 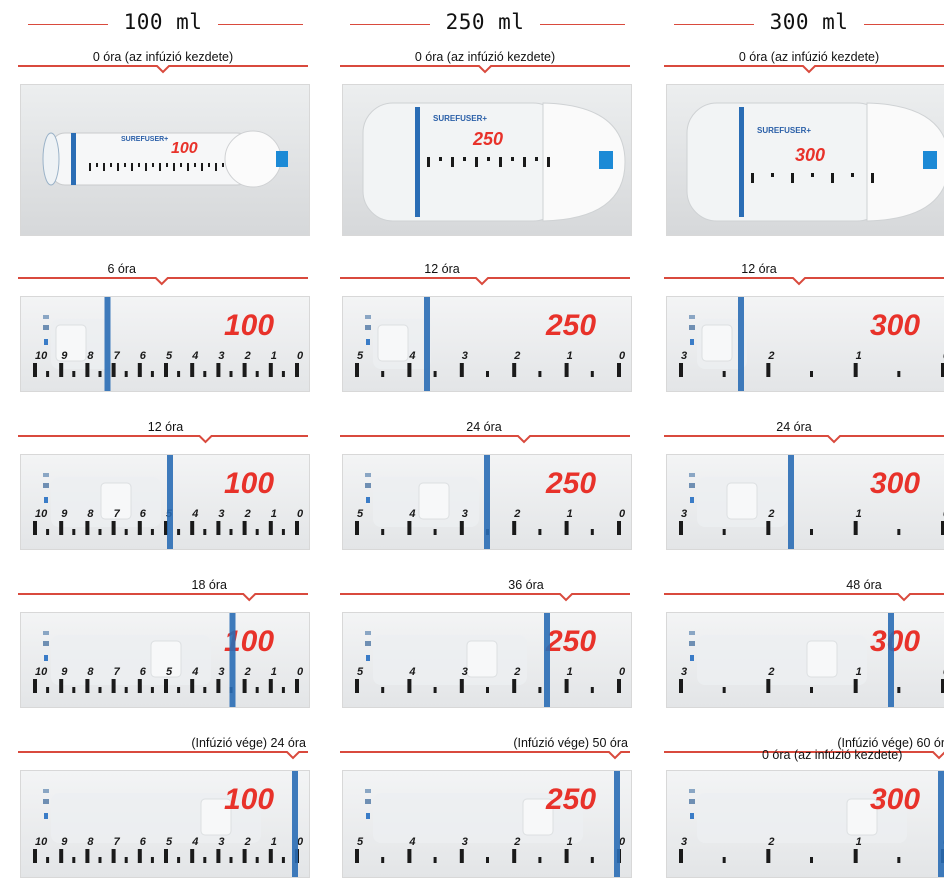 I want to click on header-rule-right, so click(x=260, y=24).